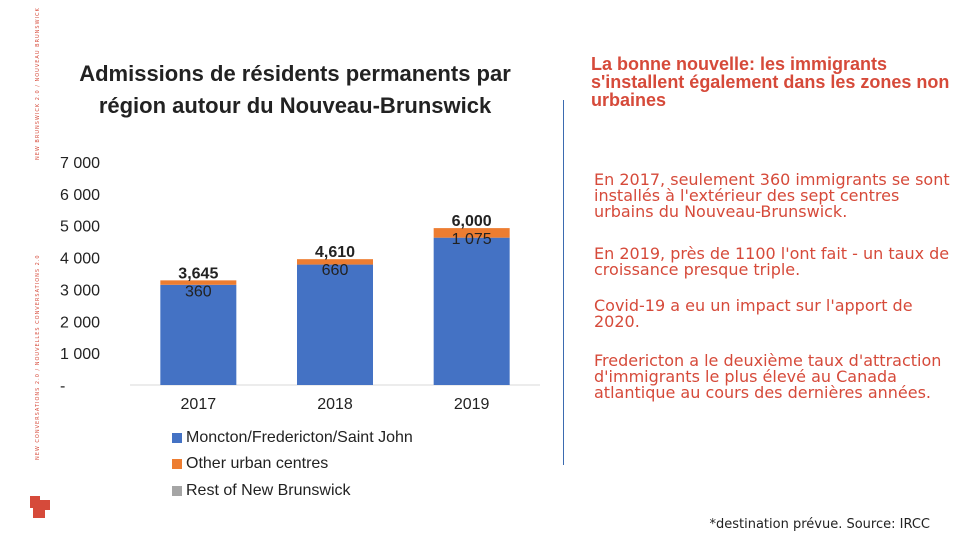  I want to click on legend-swatch-gray, so click(177, 491).